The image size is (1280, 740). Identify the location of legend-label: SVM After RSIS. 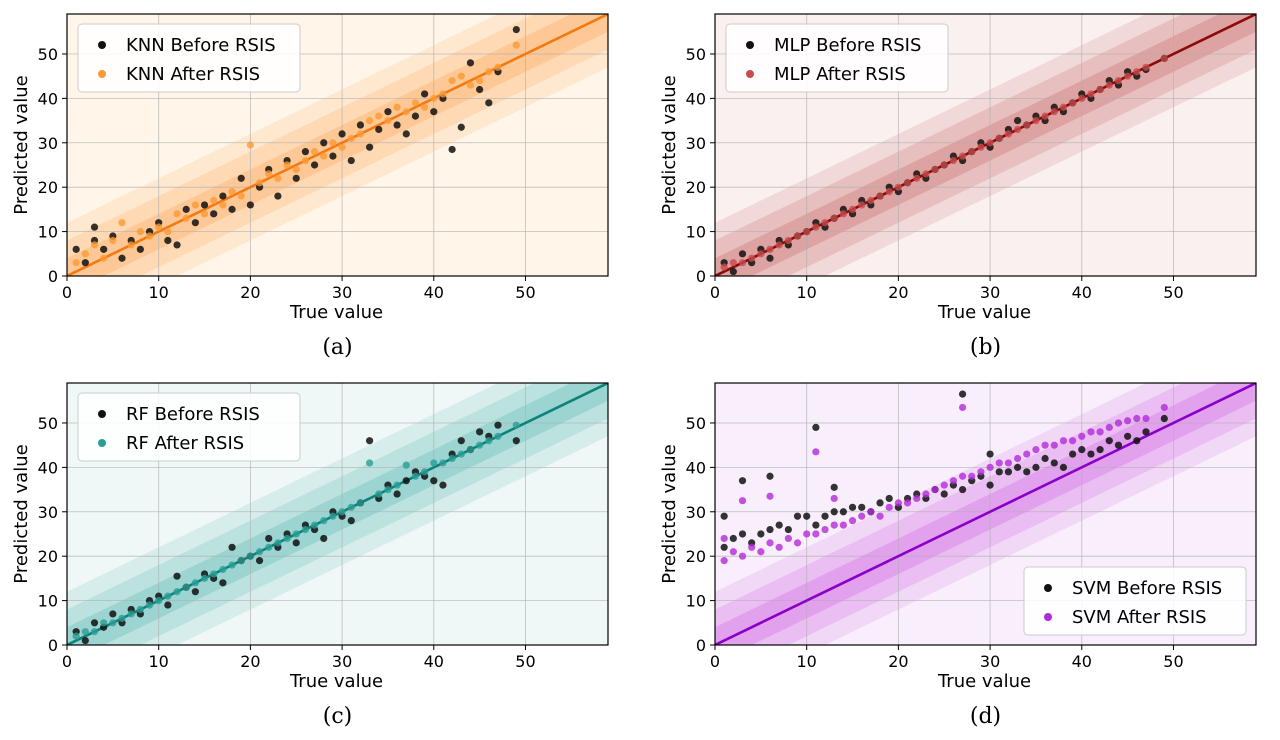
(1139, 617).